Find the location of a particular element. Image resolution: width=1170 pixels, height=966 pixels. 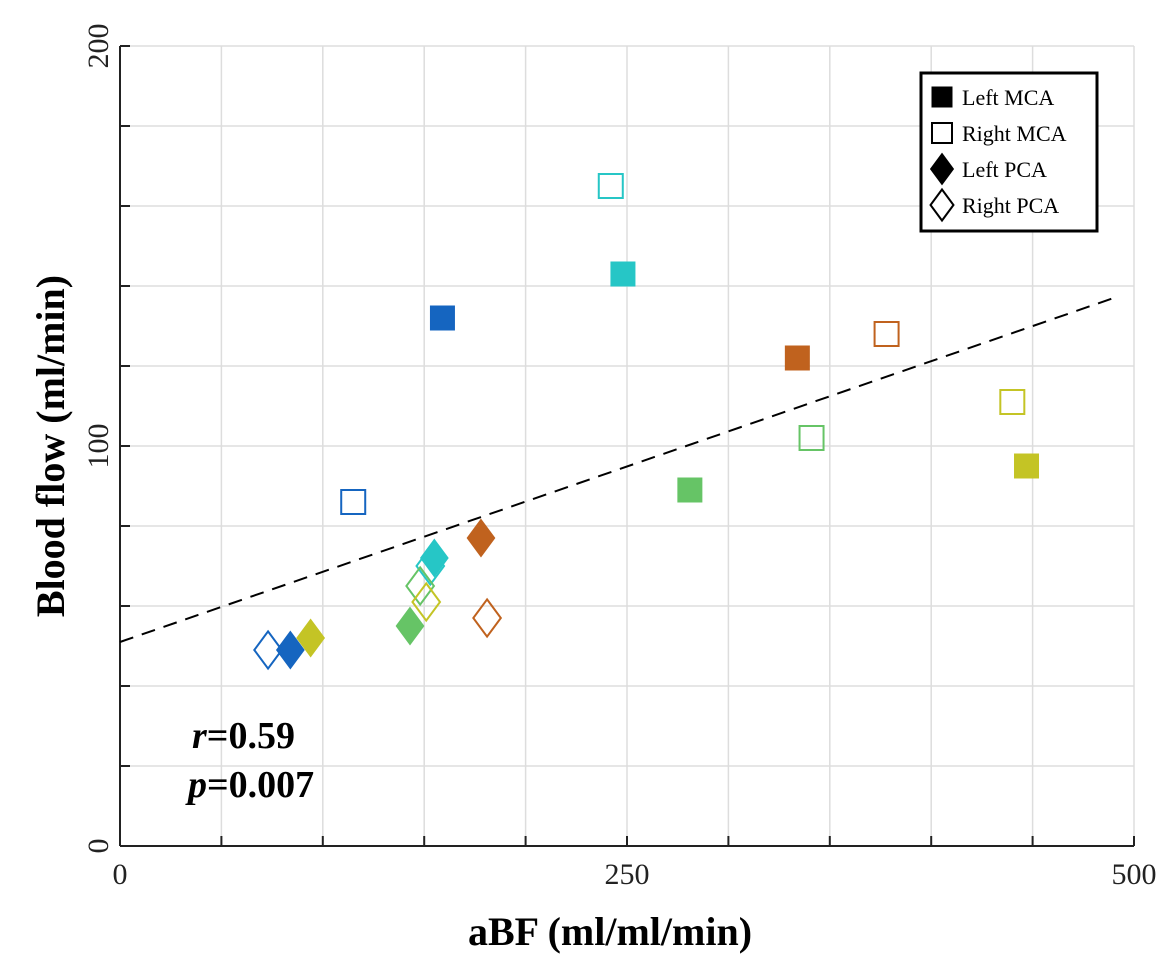

legend: Left MCA Right MCA Left PCA Right PCA is located at coordinates (1009, 152).